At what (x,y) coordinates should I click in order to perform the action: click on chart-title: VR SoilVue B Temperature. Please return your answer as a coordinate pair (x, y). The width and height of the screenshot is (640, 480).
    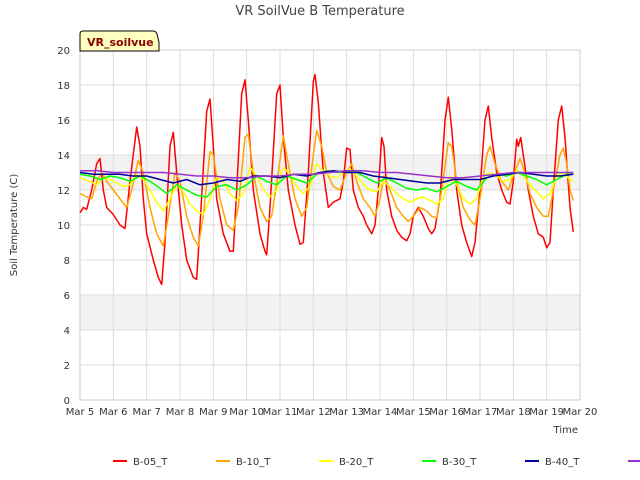
    Looking at the image, I should click on (319, 11).